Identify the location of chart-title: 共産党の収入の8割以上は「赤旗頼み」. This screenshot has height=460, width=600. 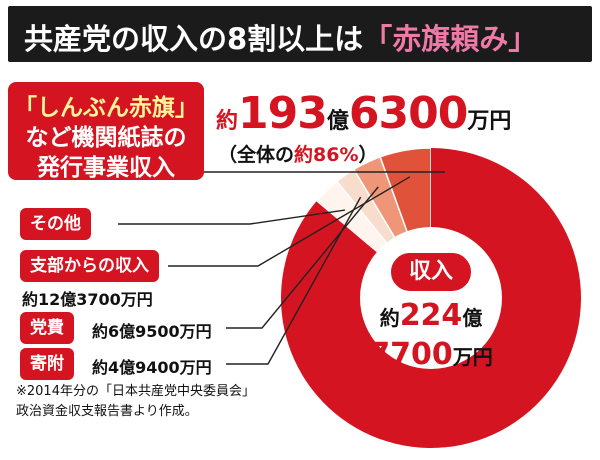
(281, 39).